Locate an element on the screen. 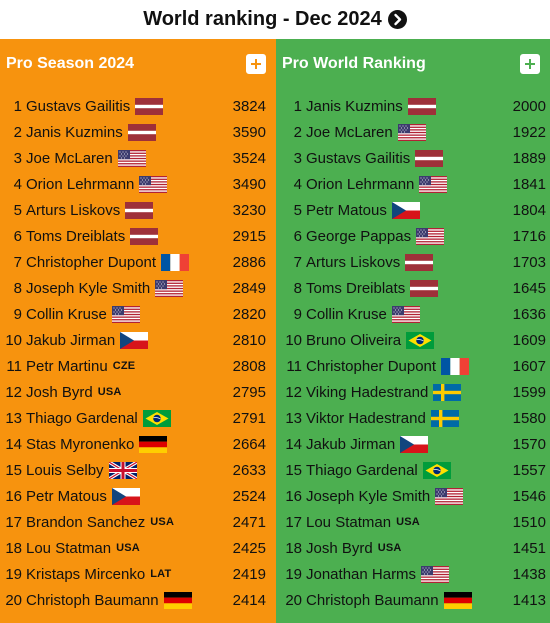  ranking-row: 1 Janis Kuzmins 2000 is located at coordinates (413, 106).